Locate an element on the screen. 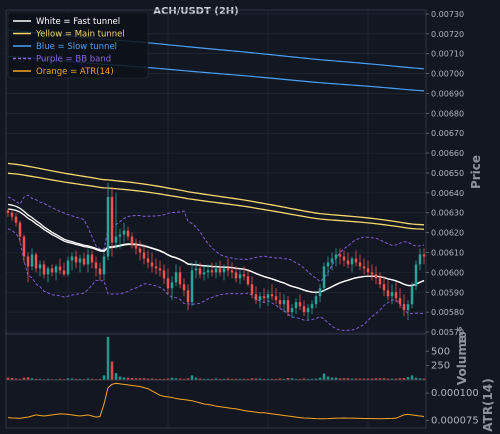 The height and width of the screenshot is (434, 500). main-tunnel-upper is located at coordinates (216, 194).